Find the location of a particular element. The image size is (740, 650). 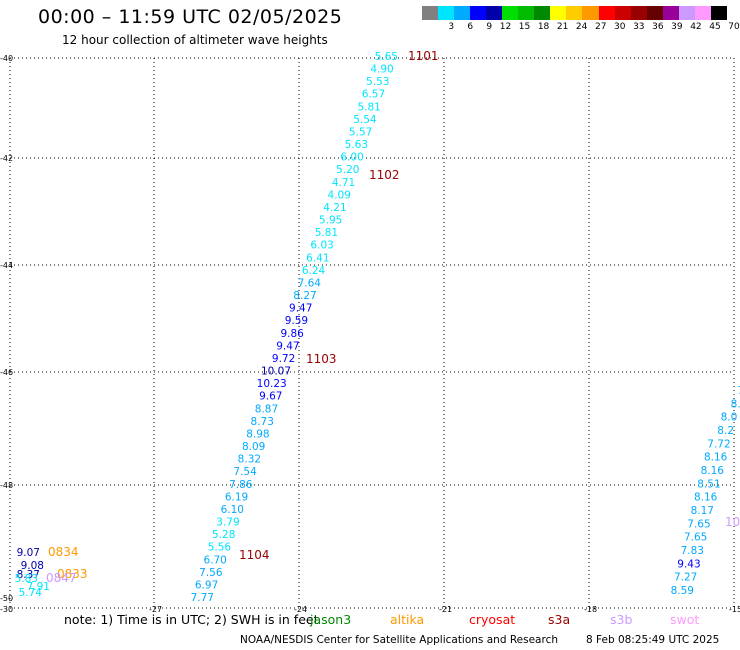

wave-height-label: 8.51 is located at coordinates (708, 484).